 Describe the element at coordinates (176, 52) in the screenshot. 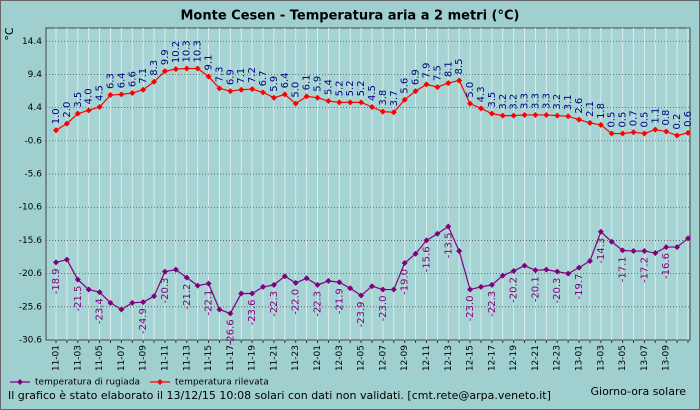

I see `data-label: 10.2` at that location.